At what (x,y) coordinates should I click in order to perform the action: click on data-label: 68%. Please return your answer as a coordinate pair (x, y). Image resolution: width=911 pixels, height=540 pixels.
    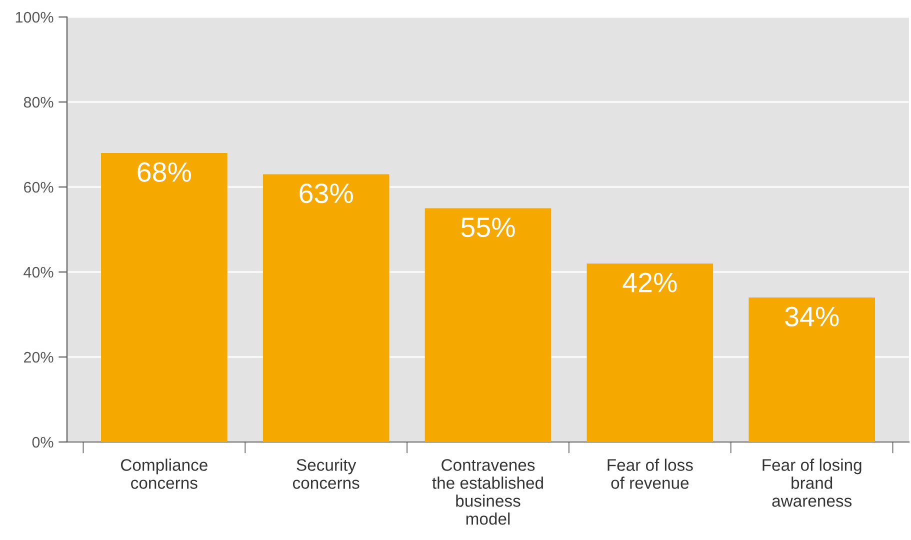
    Looking at the image, I should click on (164, 172).